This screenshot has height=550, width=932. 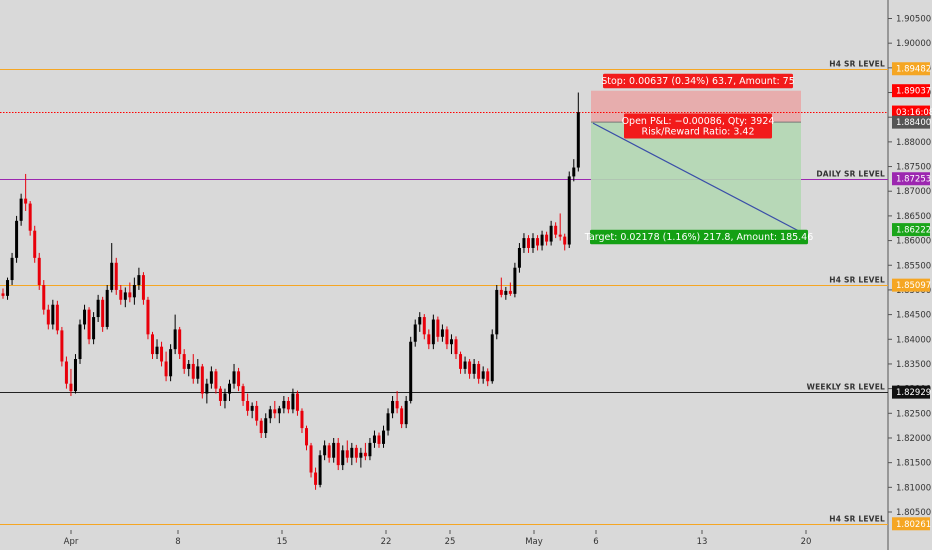 I want to click on y-tick-label: 1.88000, so click(x=913, y=143).